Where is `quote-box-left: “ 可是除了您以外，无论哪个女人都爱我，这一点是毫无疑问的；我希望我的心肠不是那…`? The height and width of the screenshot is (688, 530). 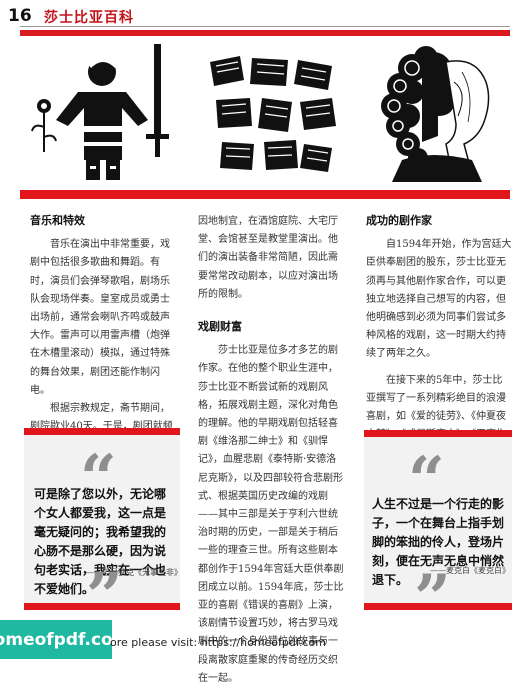
quote-box-left: “ 可是除了您以外，无论哪个女人都爱我，这一点是毫无疑问的；我希望我的心肠不是那… is located at coordinates (103, 528).